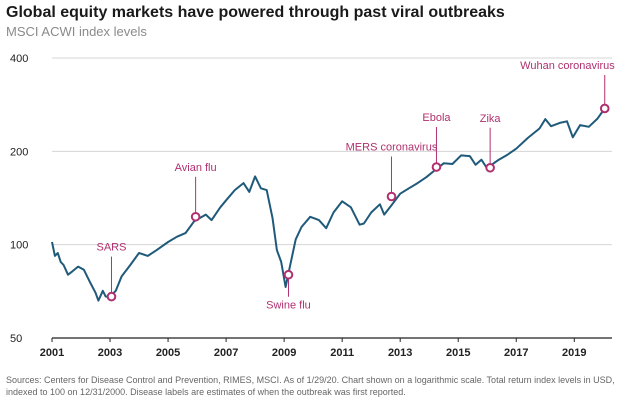 This screenshot has width=640, height=414. I want to click on annotation-label: MERS coronavirus, so click(392, 148).